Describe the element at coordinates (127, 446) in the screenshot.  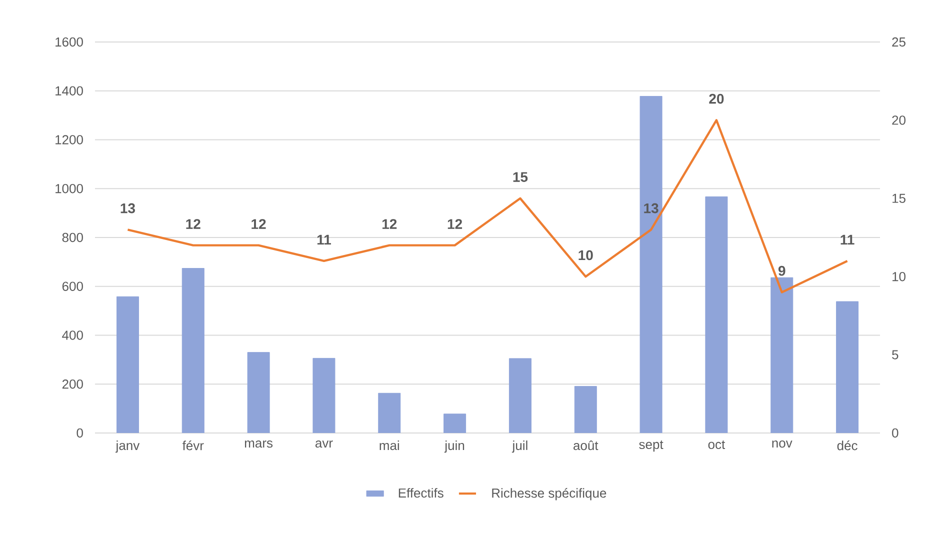
I see `x-tick-label: janv` at that location.